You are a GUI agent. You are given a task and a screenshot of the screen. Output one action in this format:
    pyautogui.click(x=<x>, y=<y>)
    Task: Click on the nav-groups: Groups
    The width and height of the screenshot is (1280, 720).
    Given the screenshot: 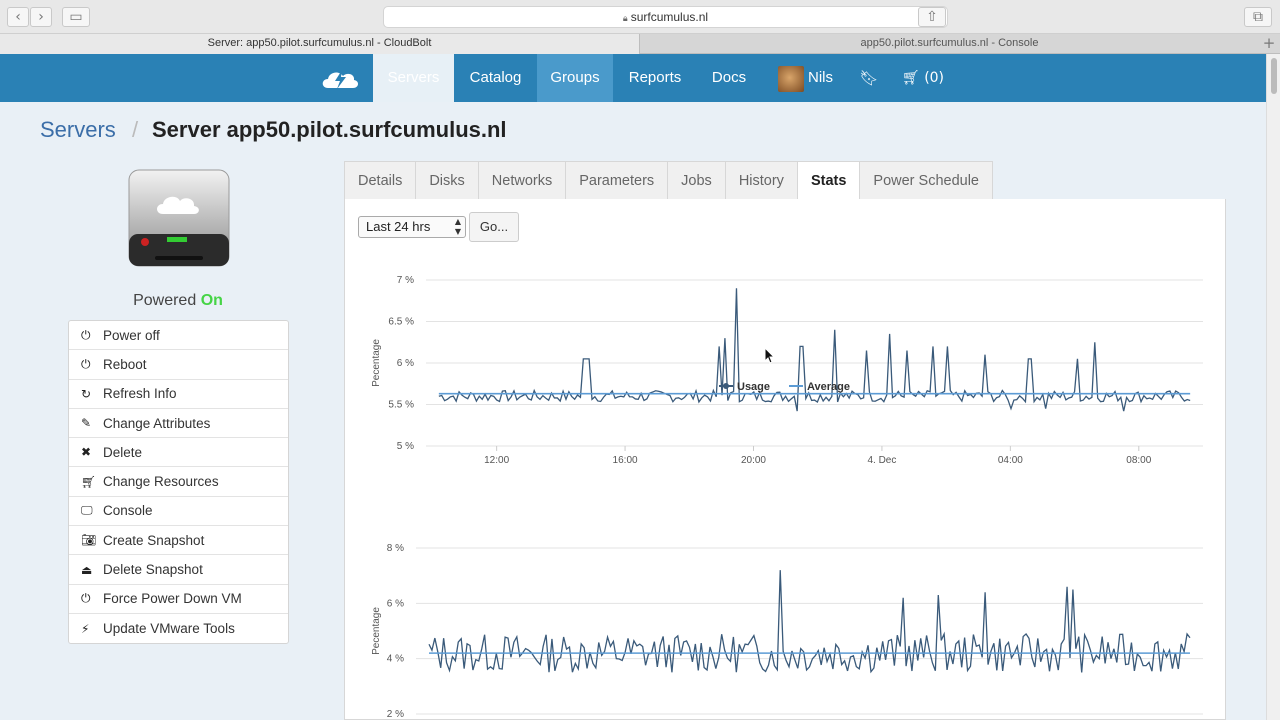 What is the action you would take?
    pyautogui.click(x=575, y=78)
    